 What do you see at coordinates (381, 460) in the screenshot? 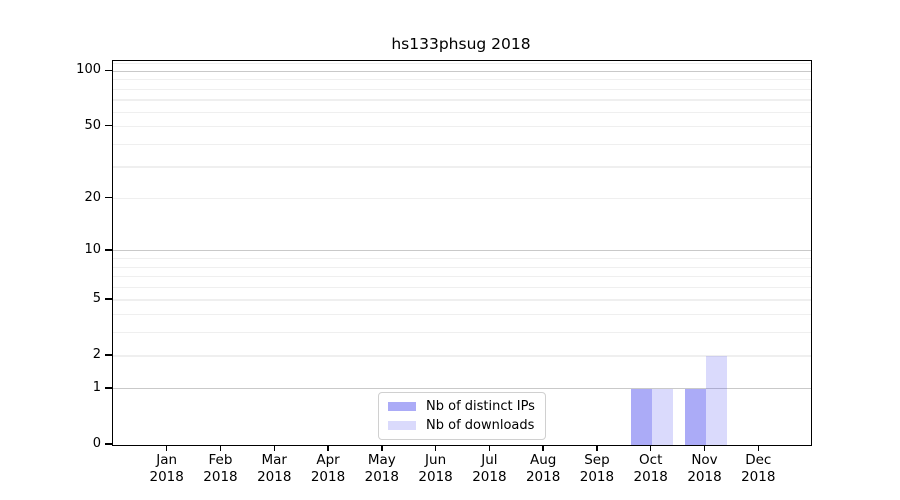
I see `x-tick-month: May` at bounding box center [381, 460].